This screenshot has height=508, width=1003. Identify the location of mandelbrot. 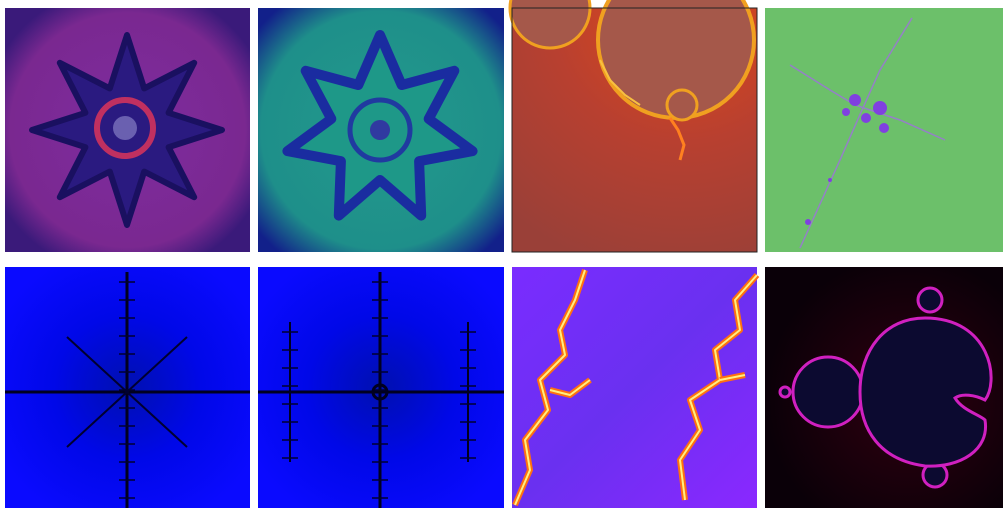
(885, 387).